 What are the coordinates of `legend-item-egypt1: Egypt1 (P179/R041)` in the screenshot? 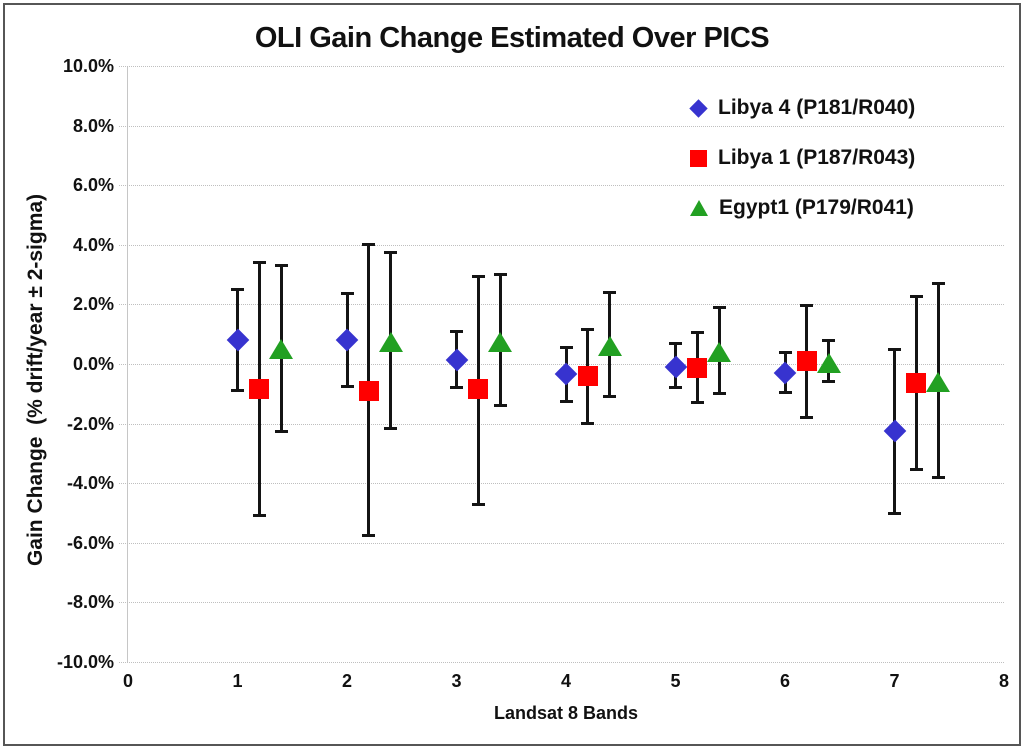 It's located at (802, 208).